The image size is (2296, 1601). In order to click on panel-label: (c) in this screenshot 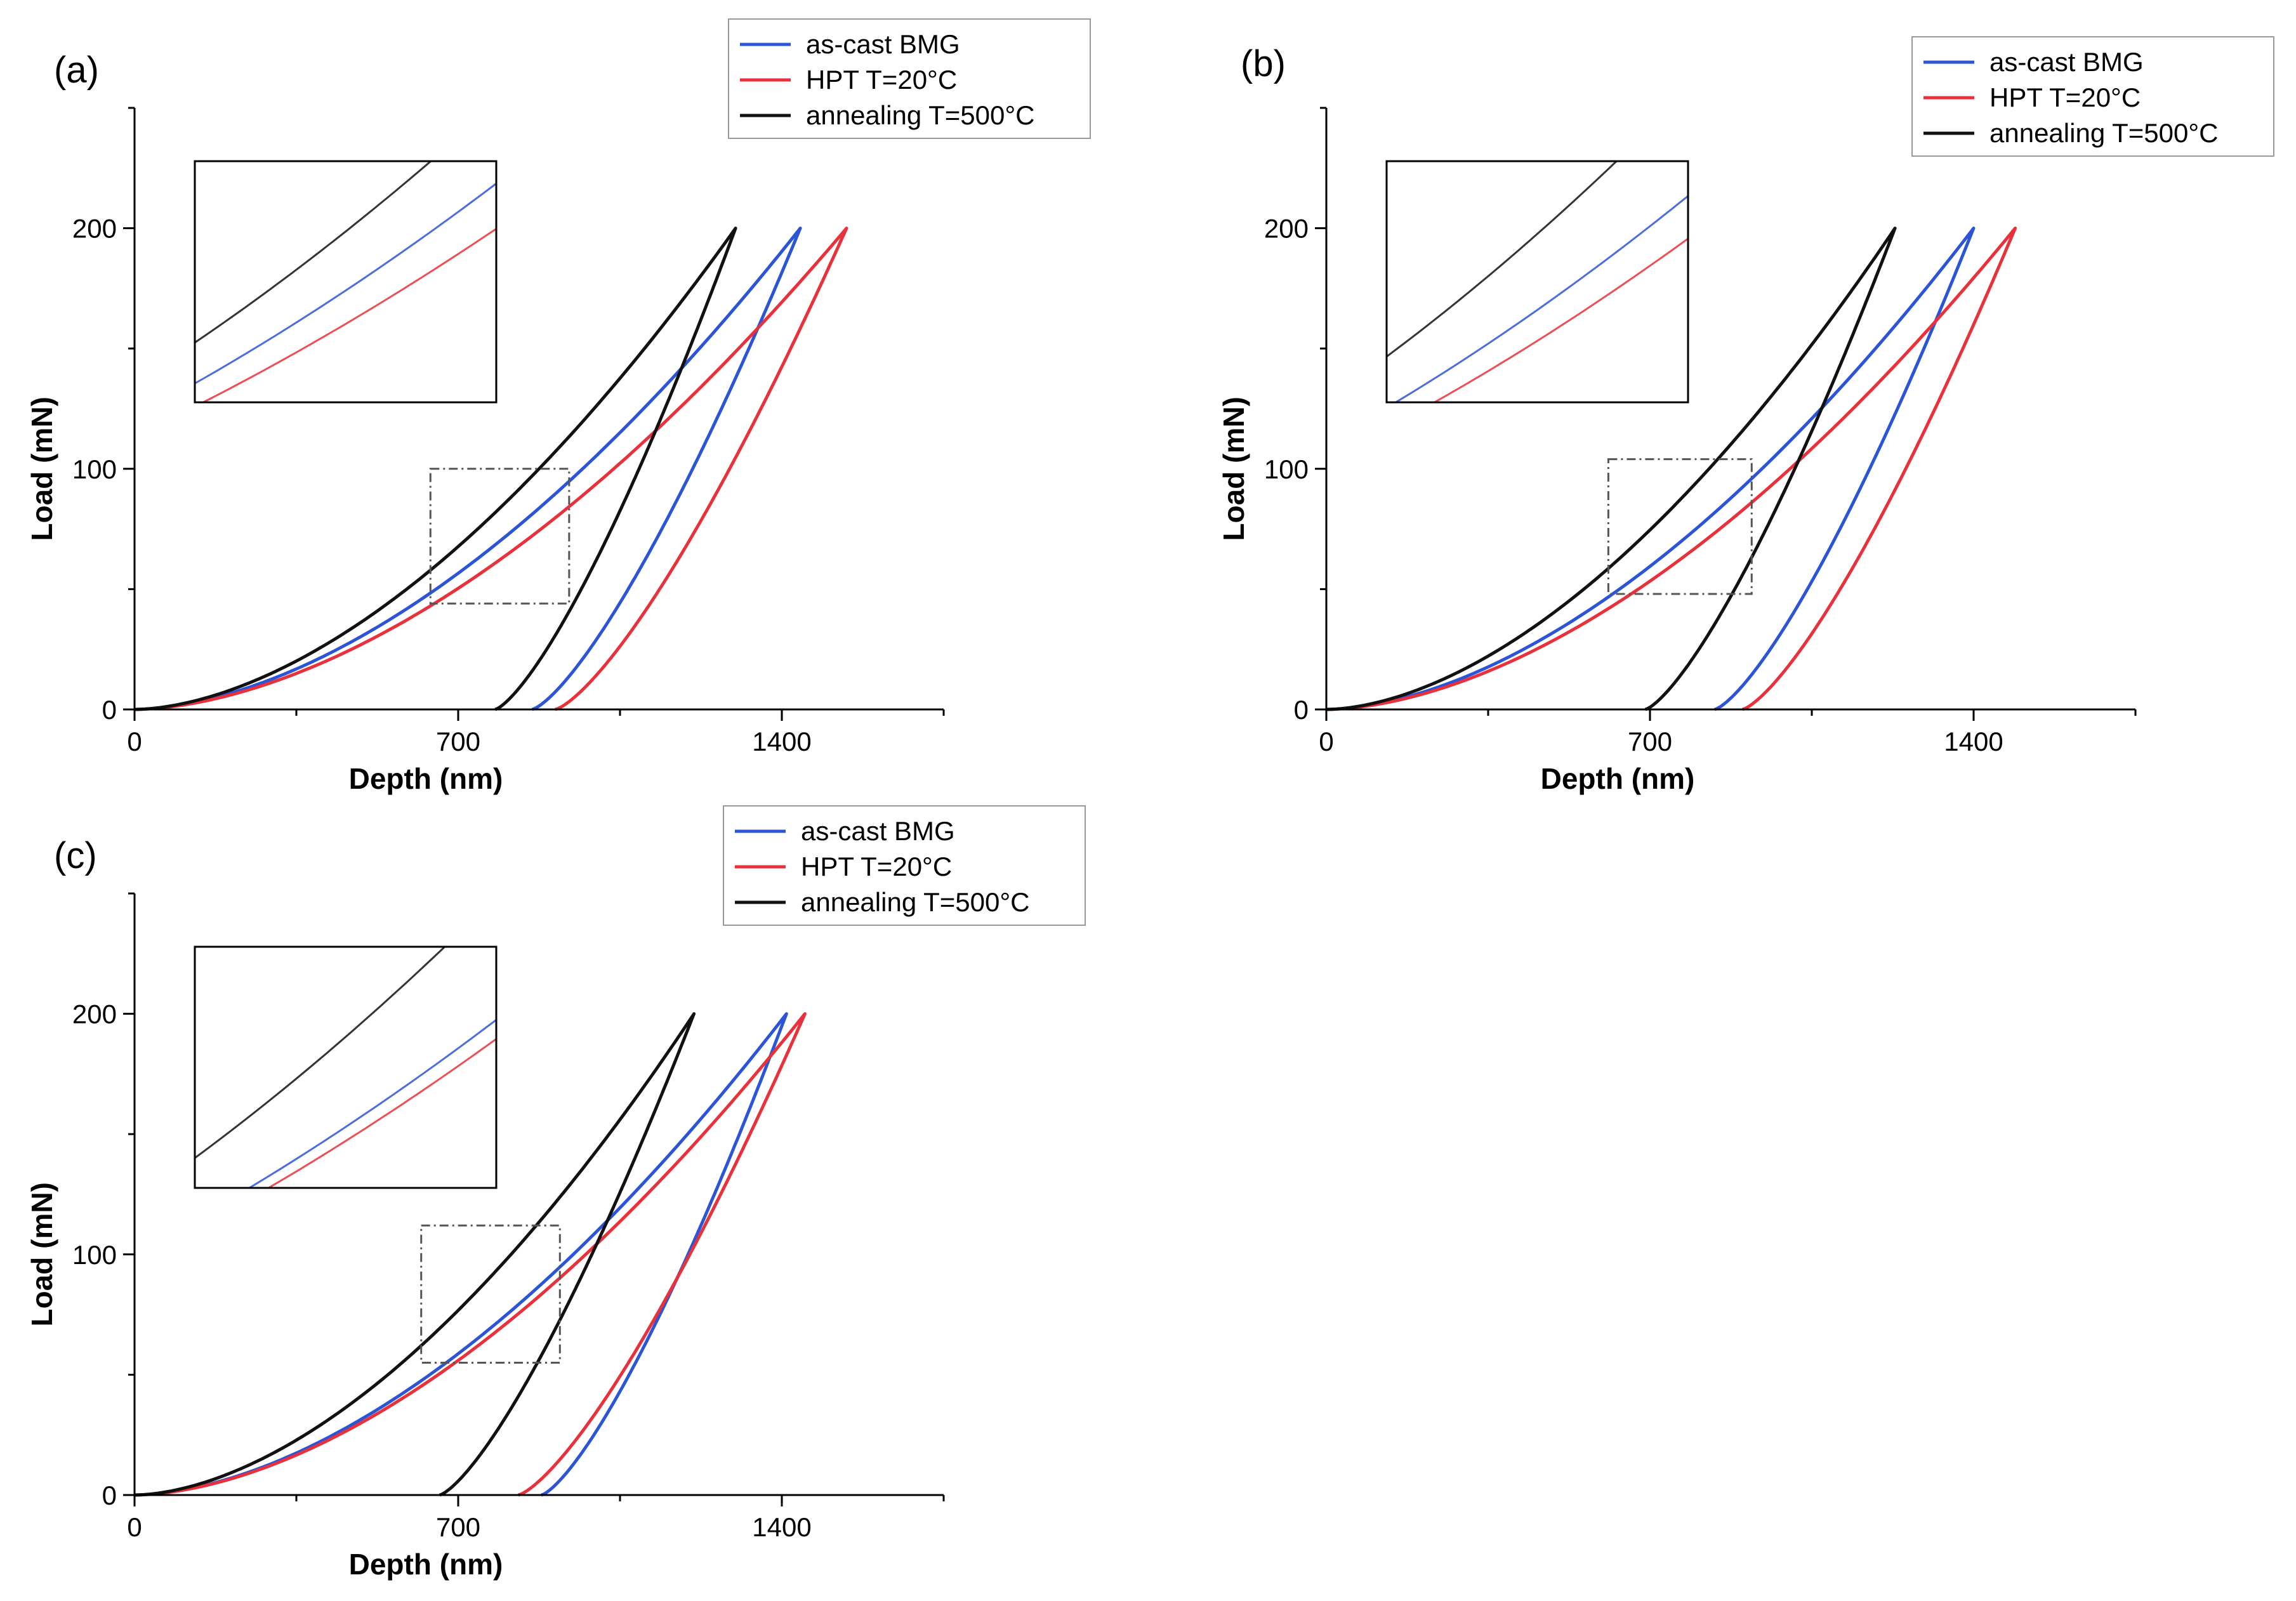, I will do `click(75, 855)`.